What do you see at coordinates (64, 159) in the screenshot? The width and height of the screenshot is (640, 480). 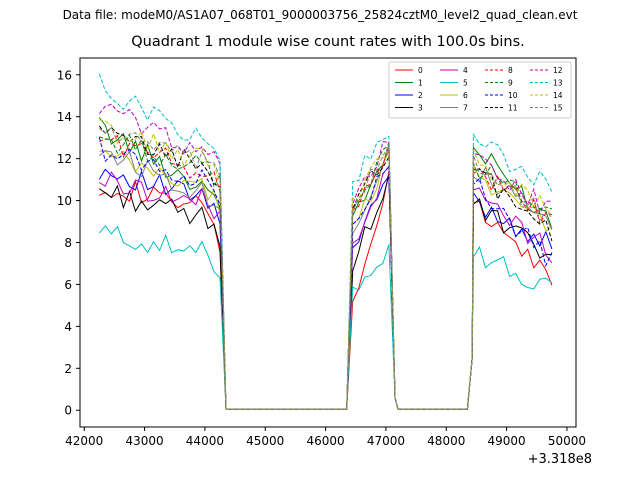 I see `y-tick-label: 12` at bounding box center [64, 159].